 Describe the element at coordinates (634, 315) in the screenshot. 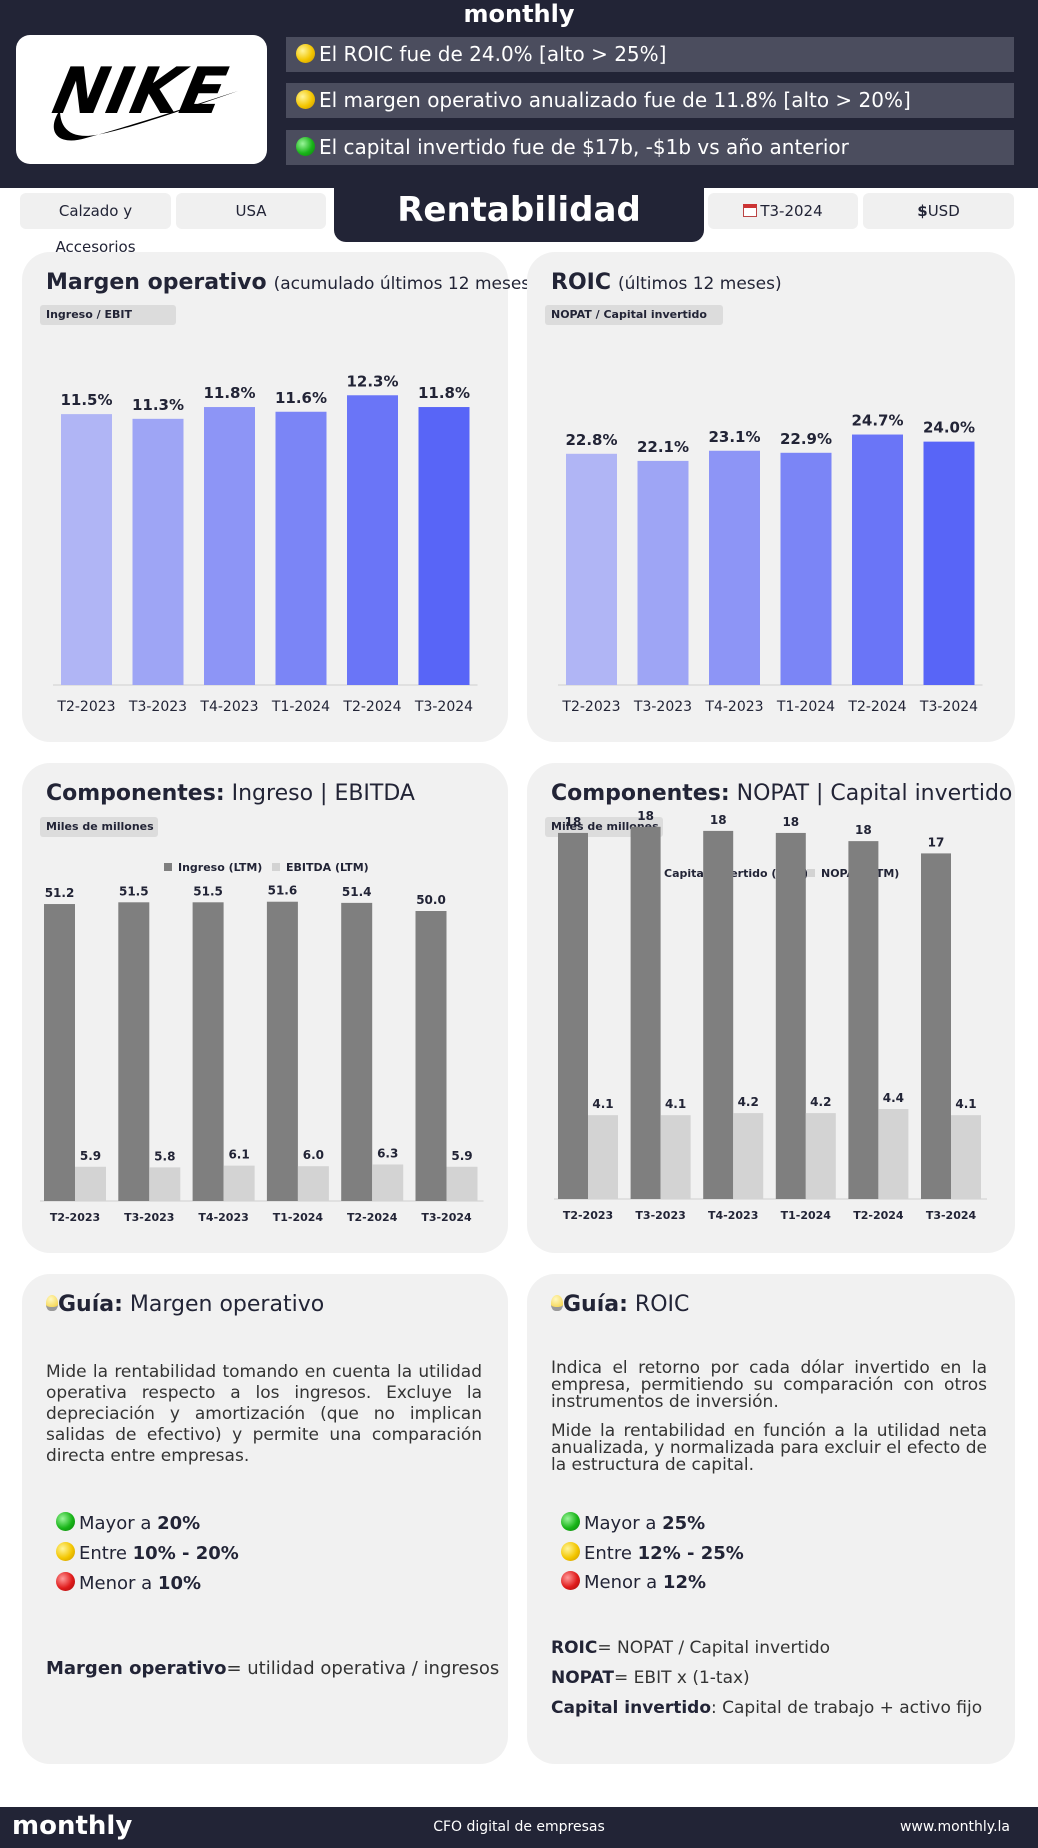

I see `roic-formula-pill: NOPAT / Capital invertido` at that location.